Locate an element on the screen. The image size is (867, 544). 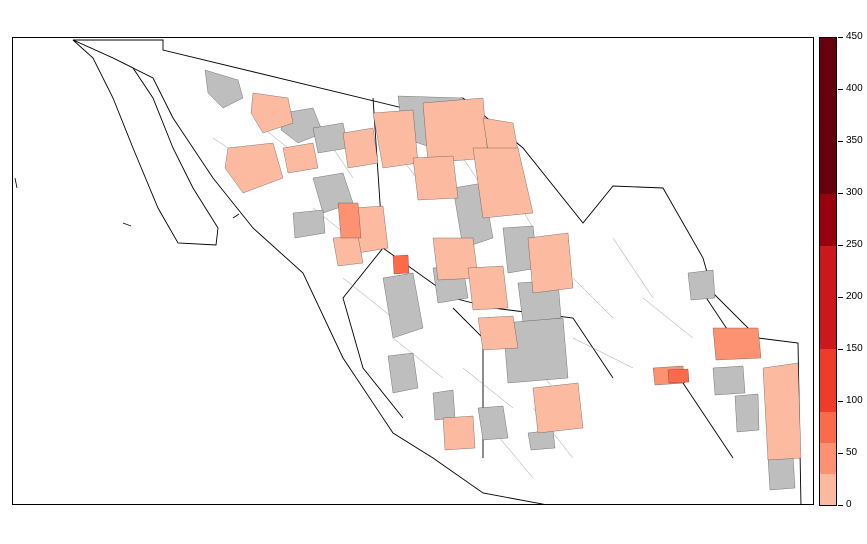
legend-tick-label: 0 is located at coordinates (849, 504).